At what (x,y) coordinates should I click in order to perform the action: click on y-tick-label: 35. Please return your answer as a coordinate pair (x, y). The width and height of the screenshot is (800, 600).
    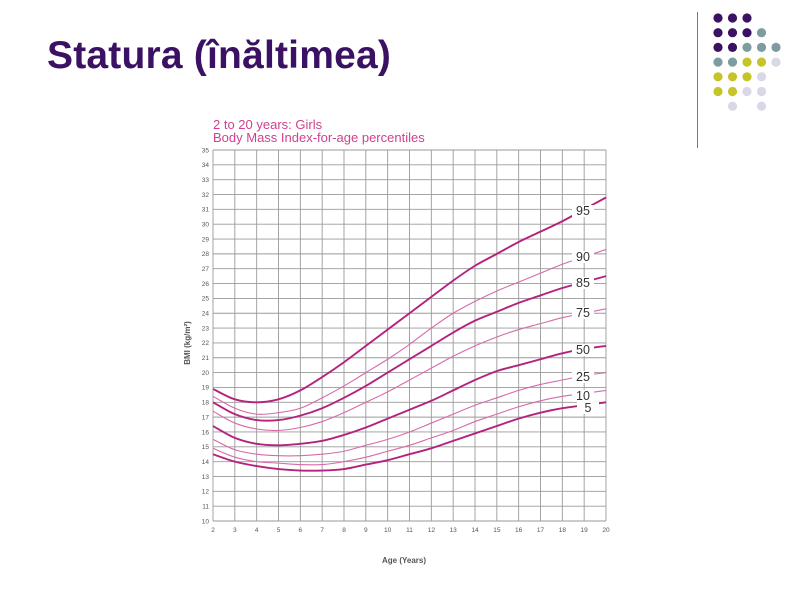
    Looking at the image, I should click on (206, 150).